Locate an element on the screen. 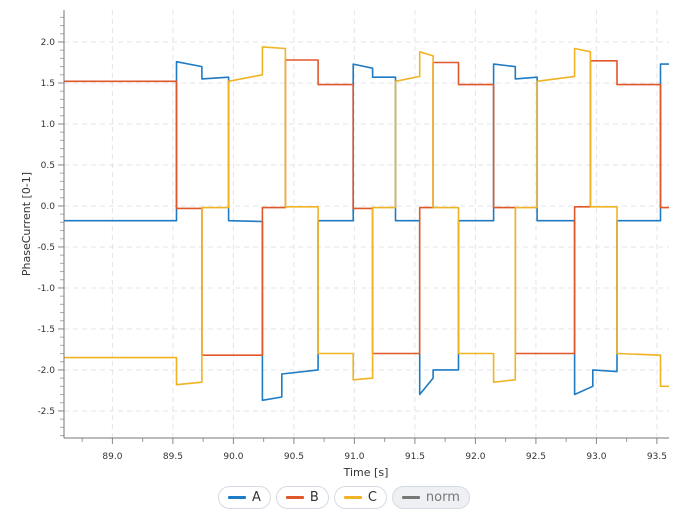 This screenshot has height=520, width=680. legend-item-c: C is located at coordinates (360, 497).